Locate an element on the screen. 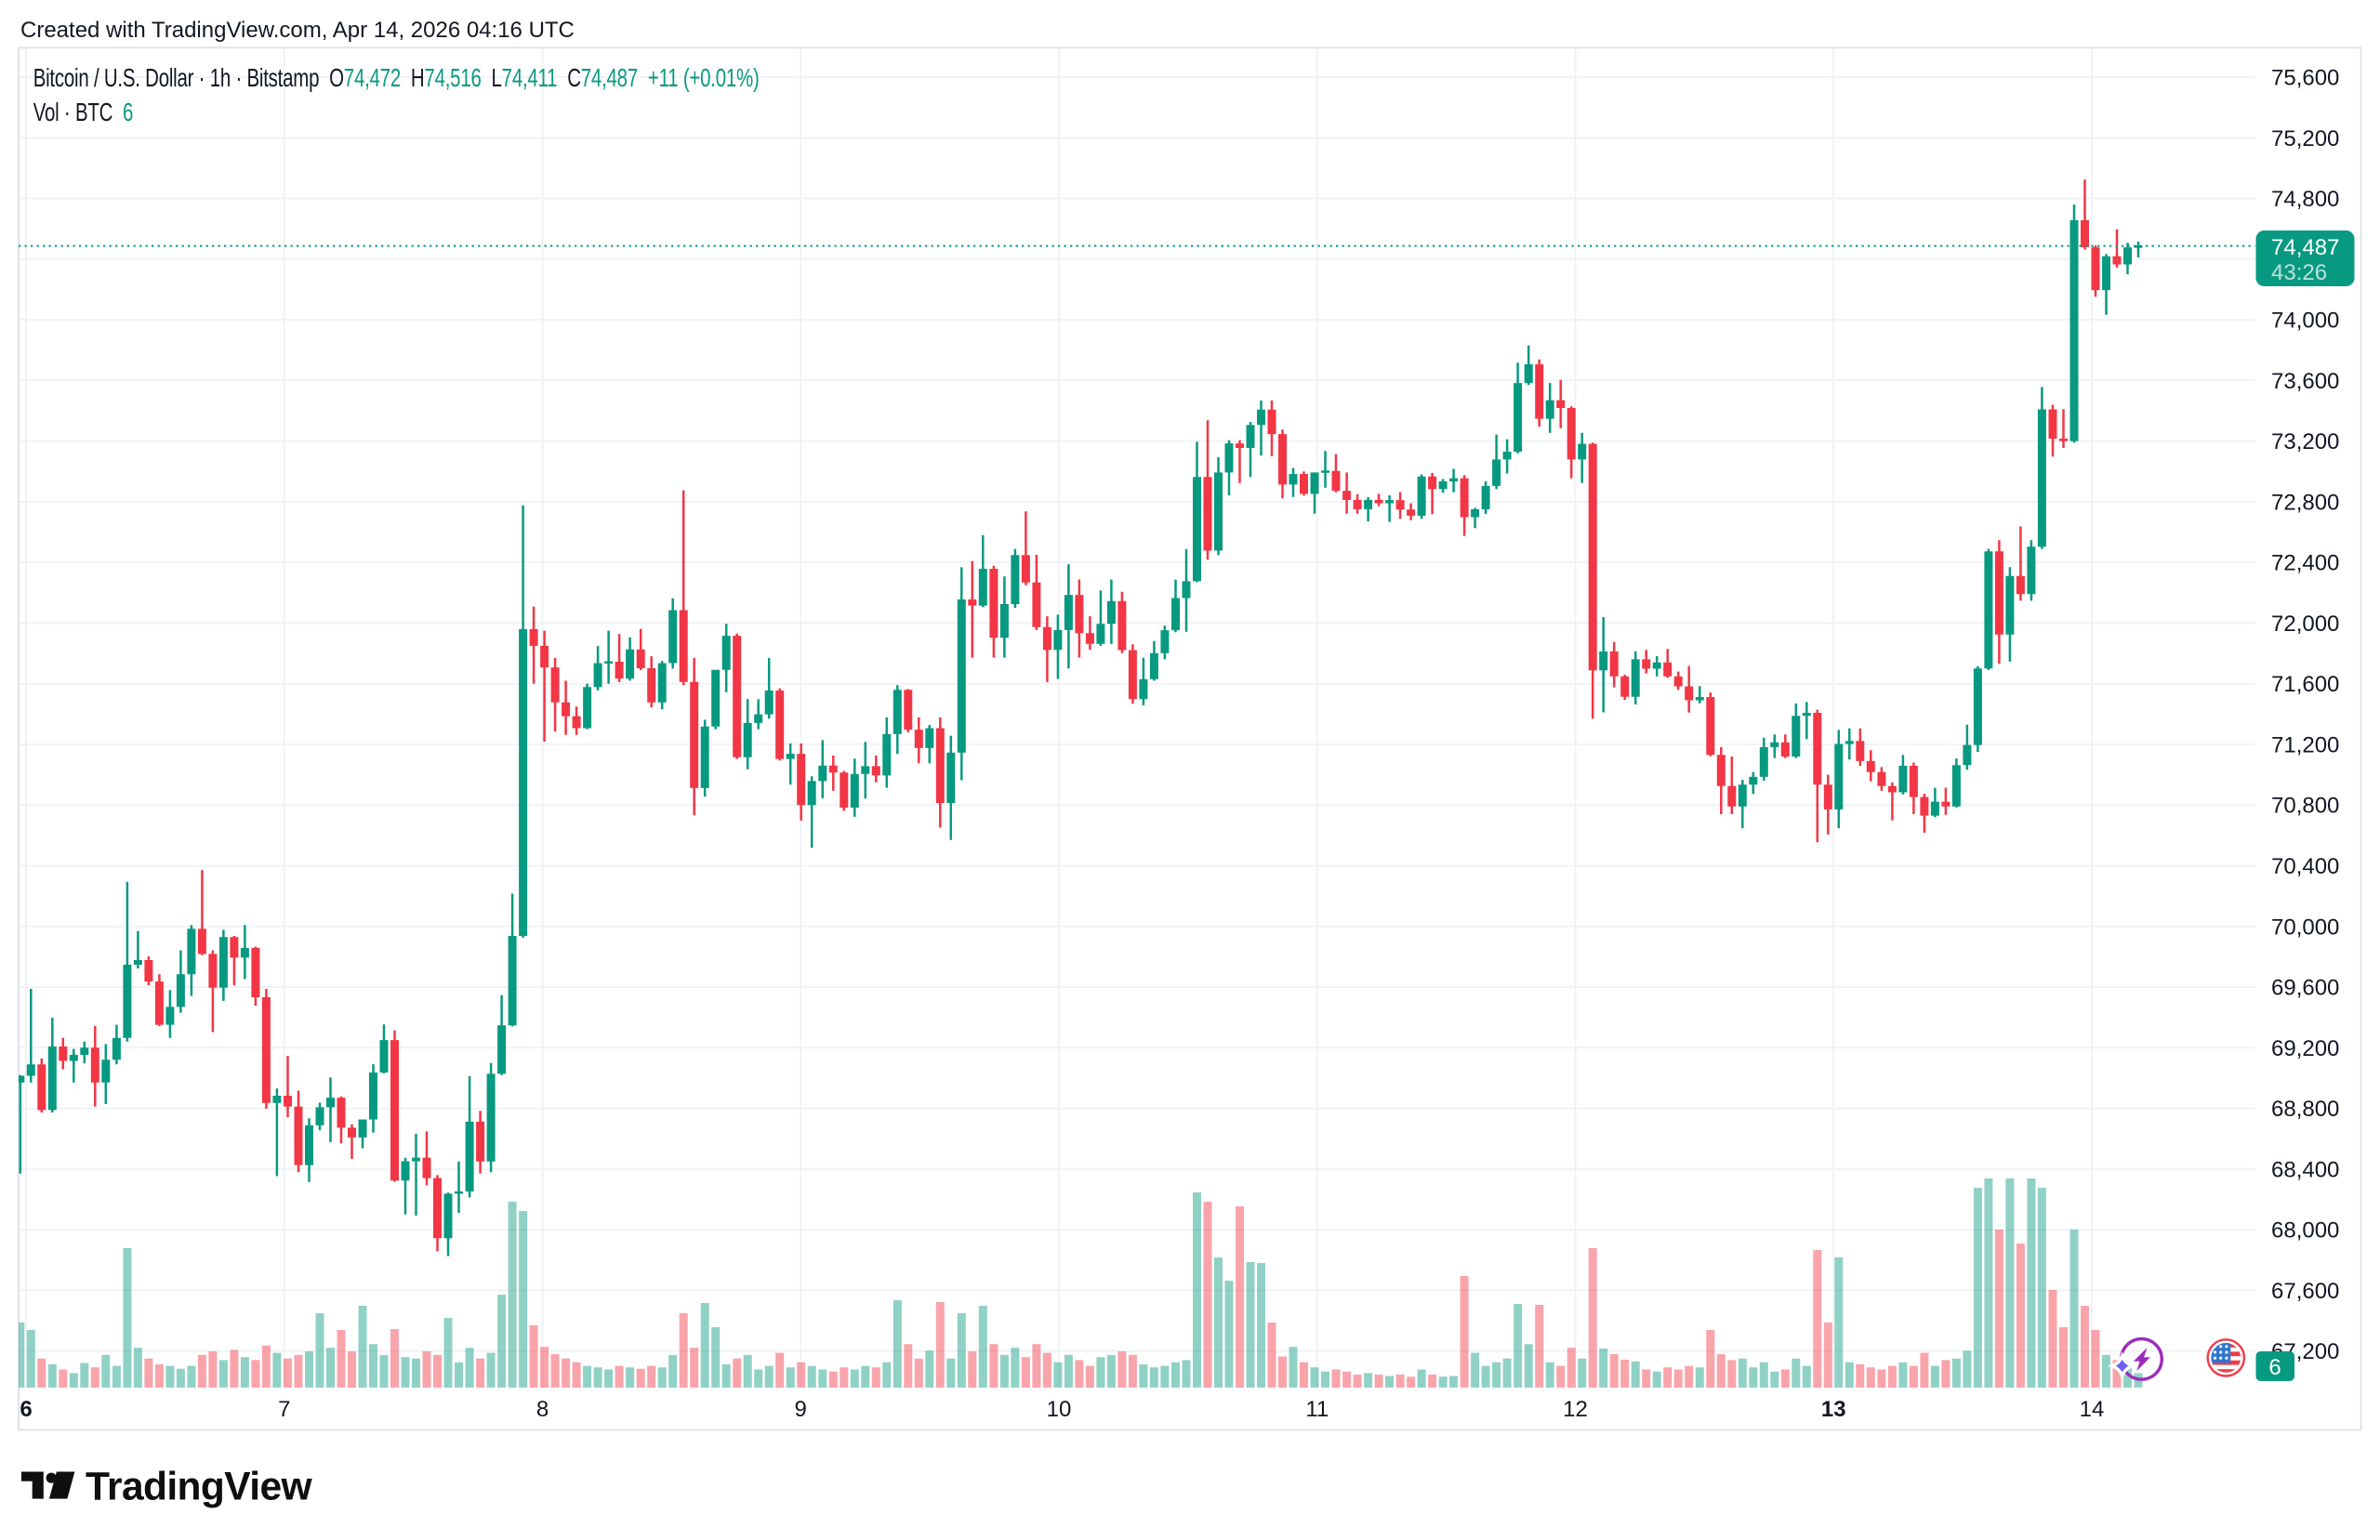 This screenshot has width=2380, height=1540. svg-text: 71,600 is located at coordinates (2305, 684).